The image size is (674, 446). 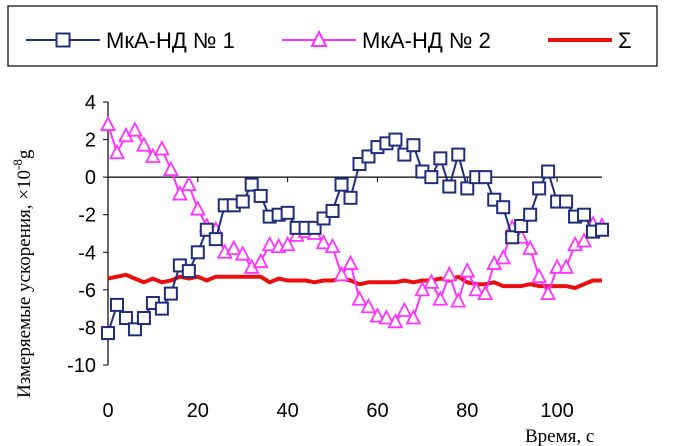 I want to click on legend-entry-series-3: Σ, so click(x=590, y=40).